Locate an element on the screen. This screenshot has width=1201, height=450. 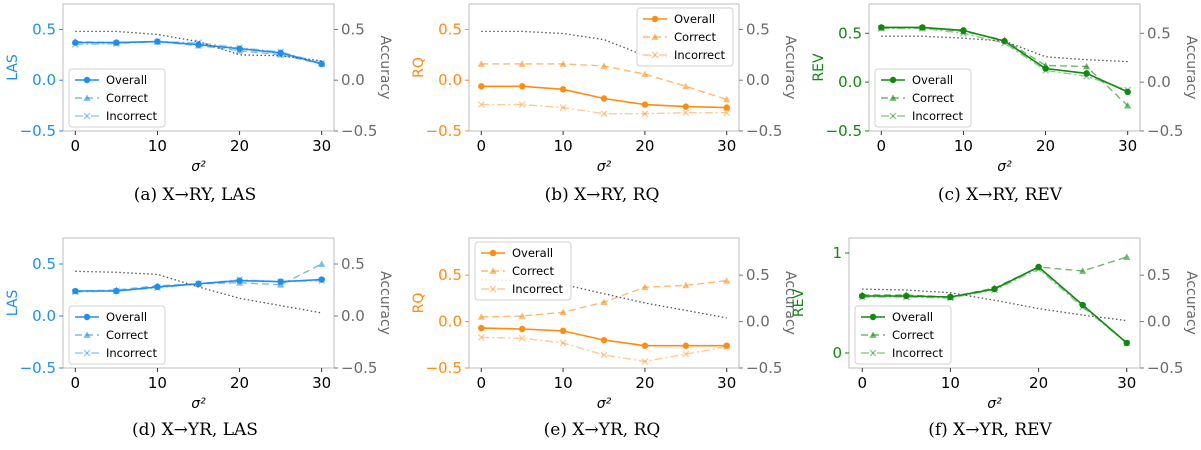
y-tick-label: 0 is located at coordinates (837, 353).